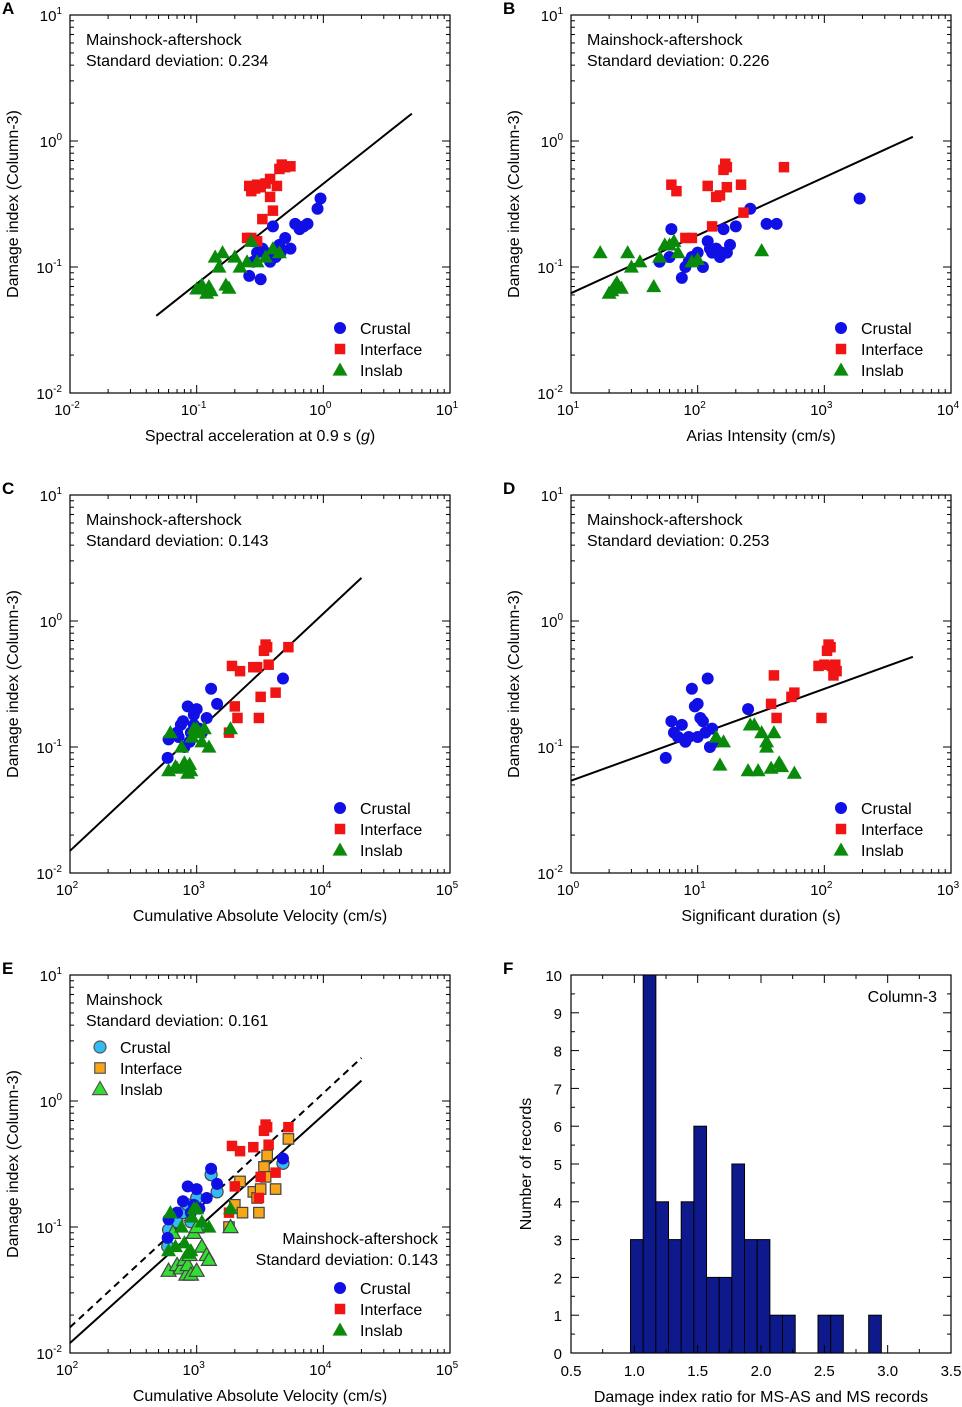  I want to click on x-axis-label: Spectral acceleration at 0.9 s (g), so click(260, 436).